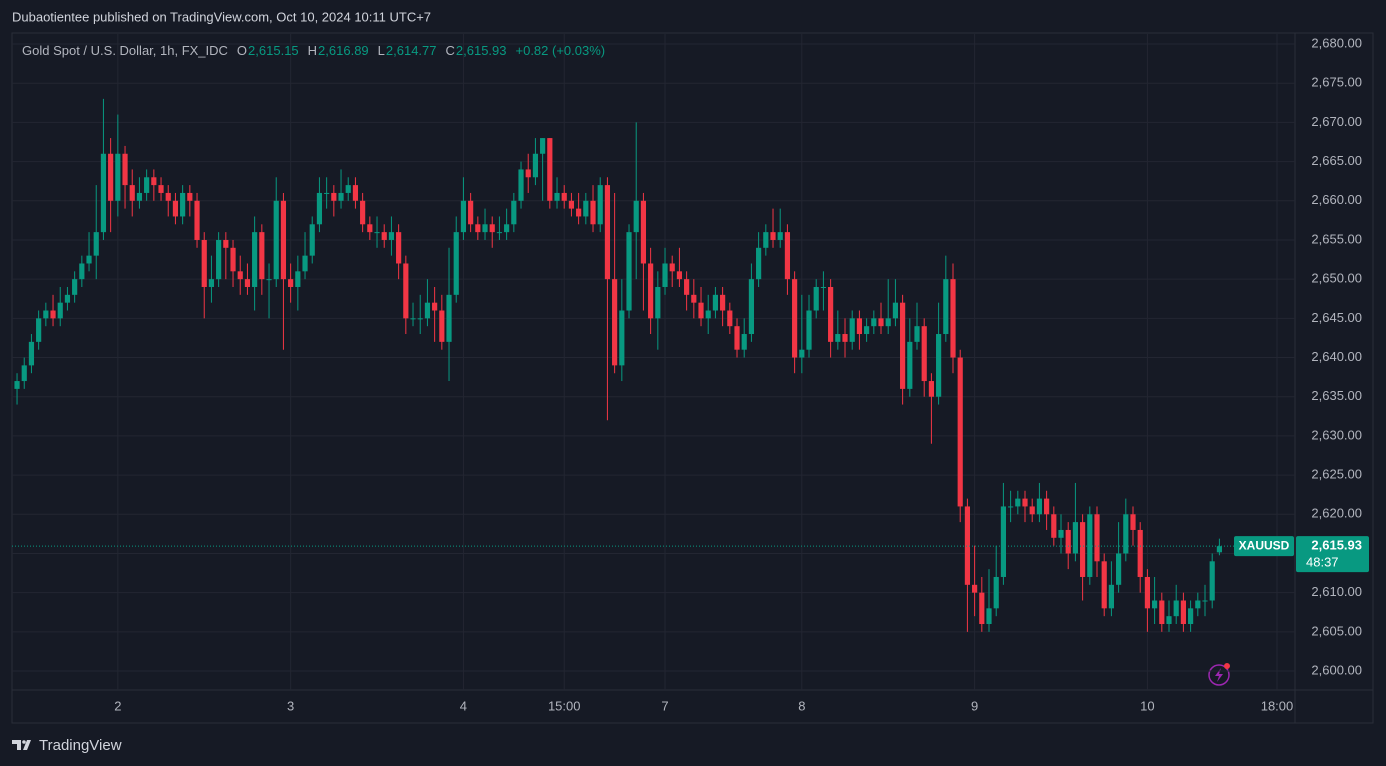 Image resolution: width=1386 pixels, height=766 pixels. I want to click on legend-value: 2,616.89, so click(343, 50).